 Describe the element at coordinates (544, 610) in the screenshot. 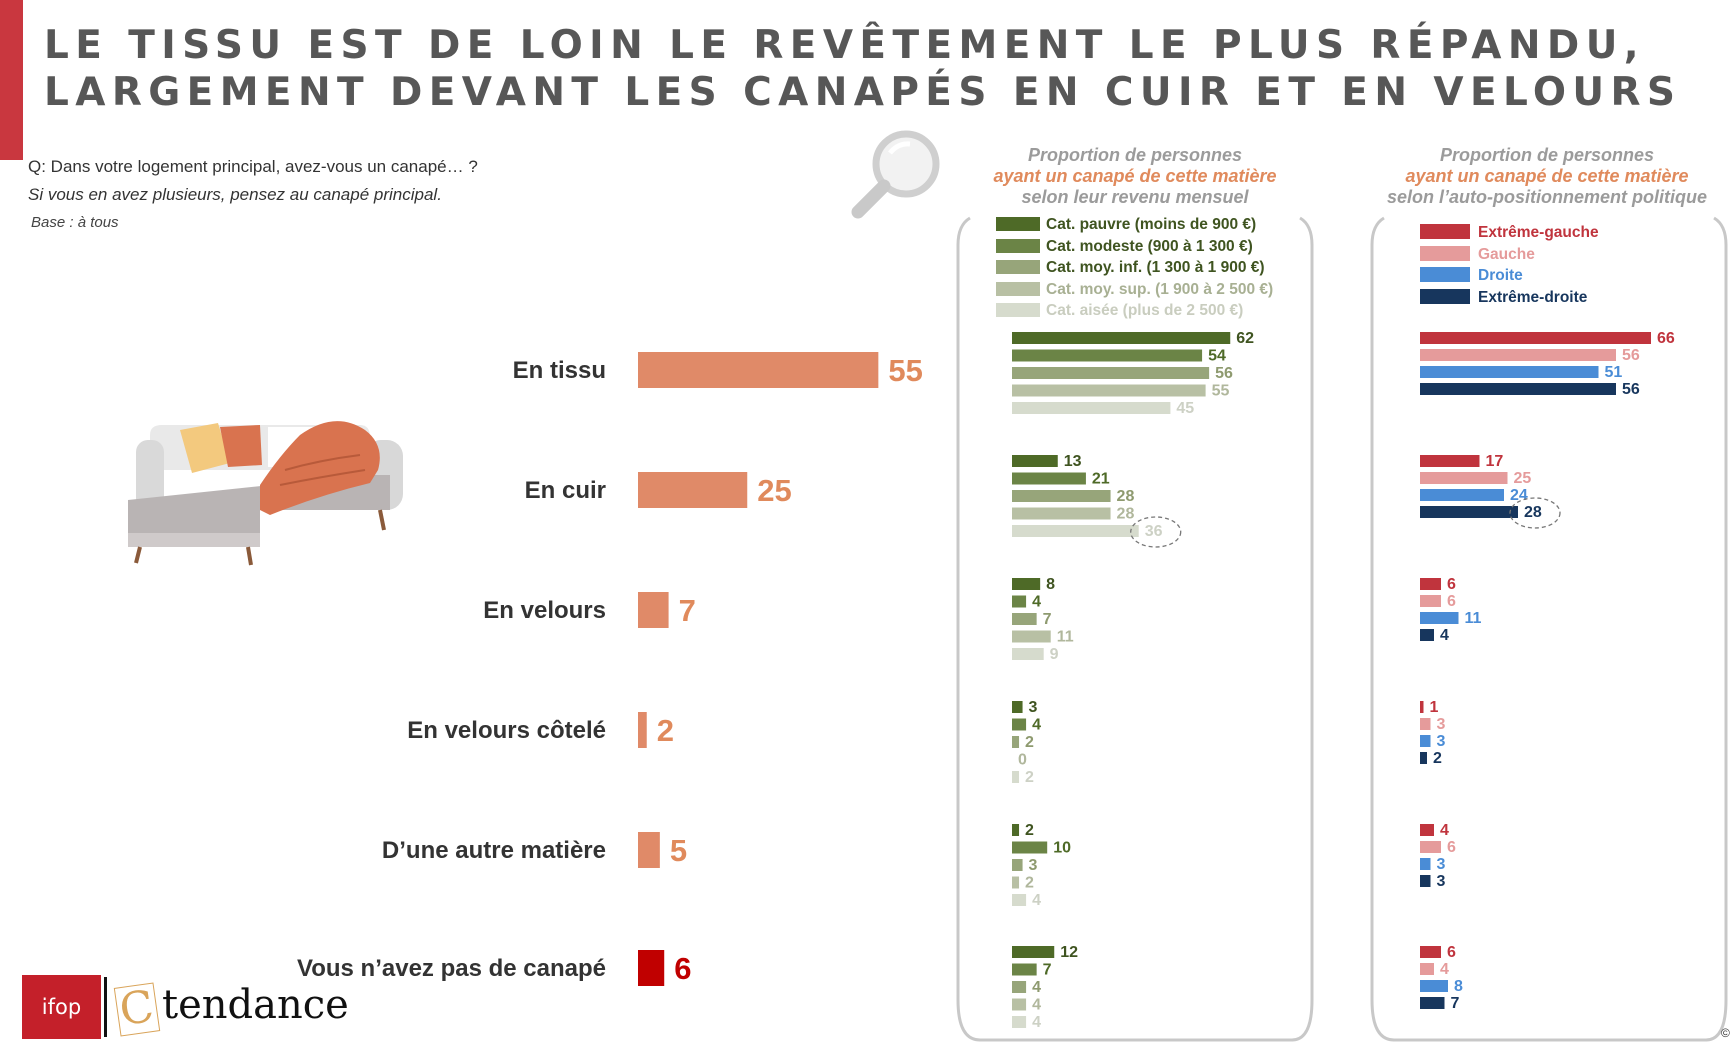

I see `category-label: En velours` at that location.